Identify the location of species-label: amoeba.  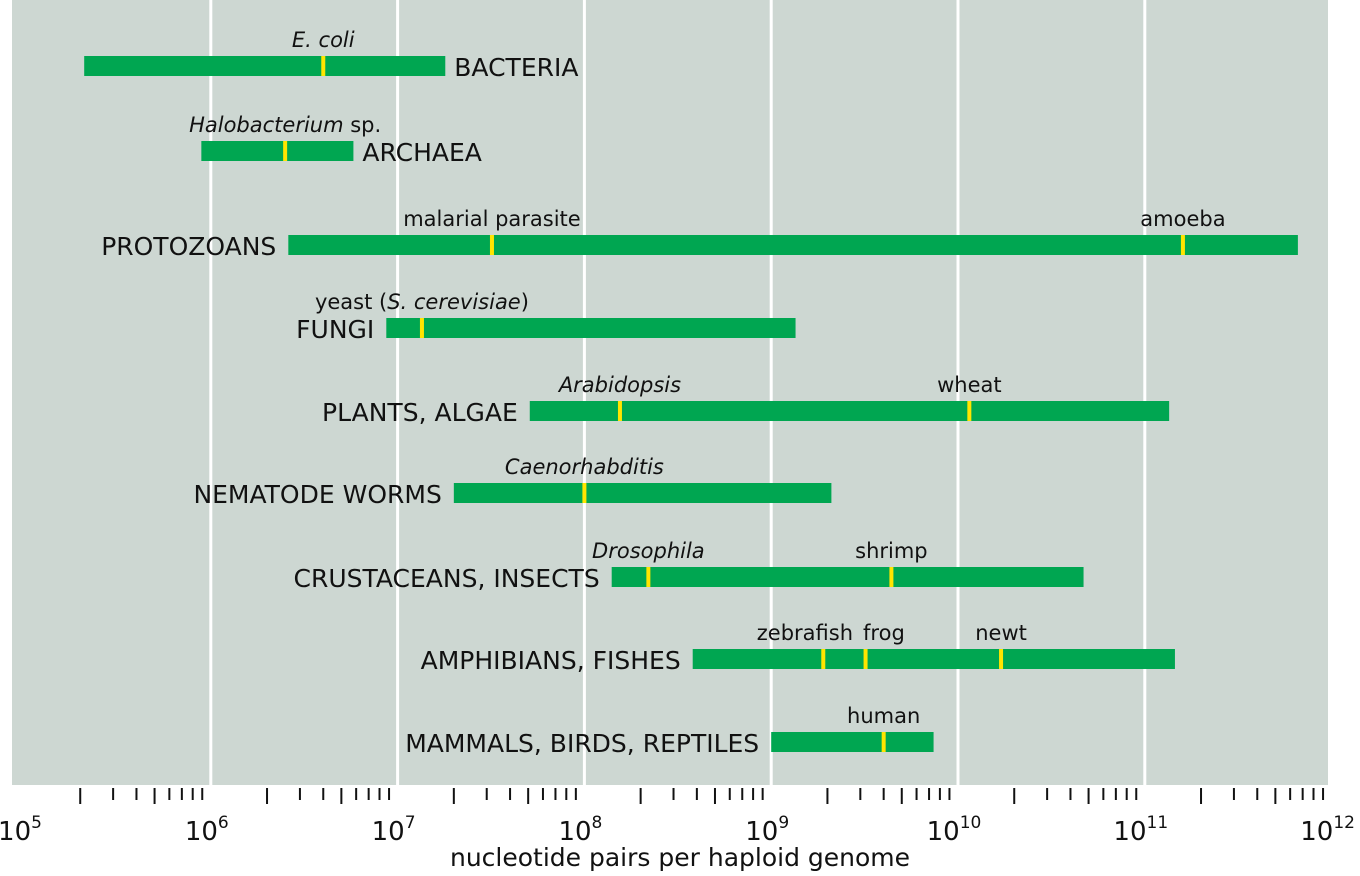
(1182, 219).